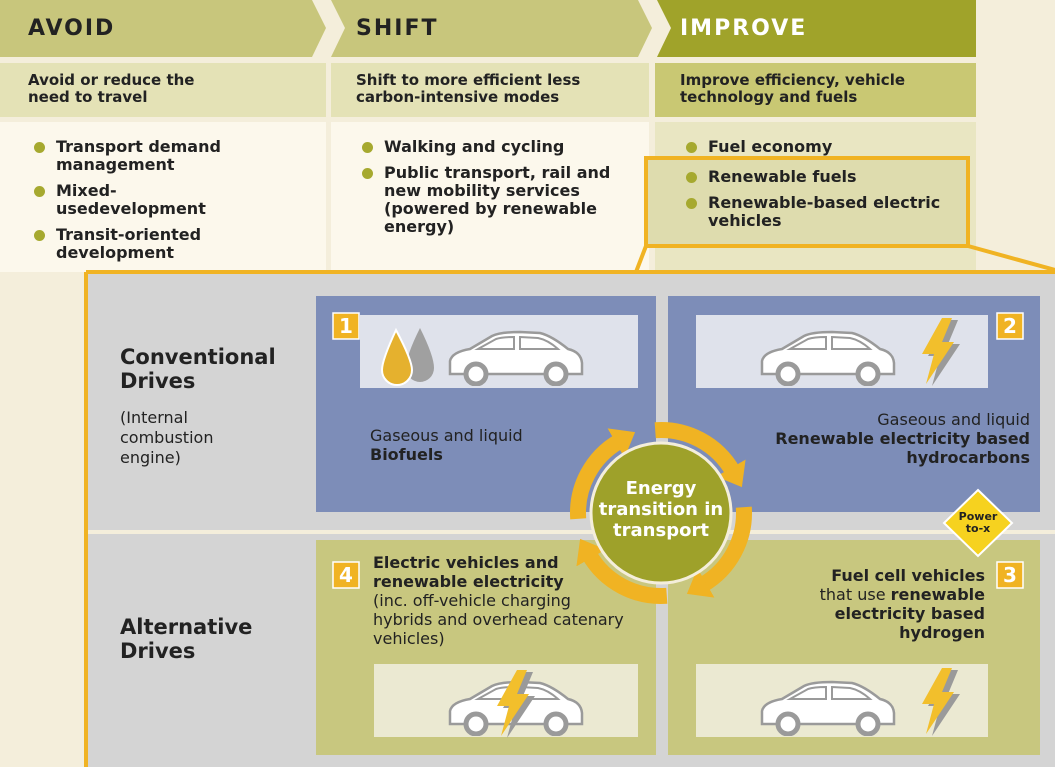  I want to click on quadrant-number: 3, so click(1010, 575).